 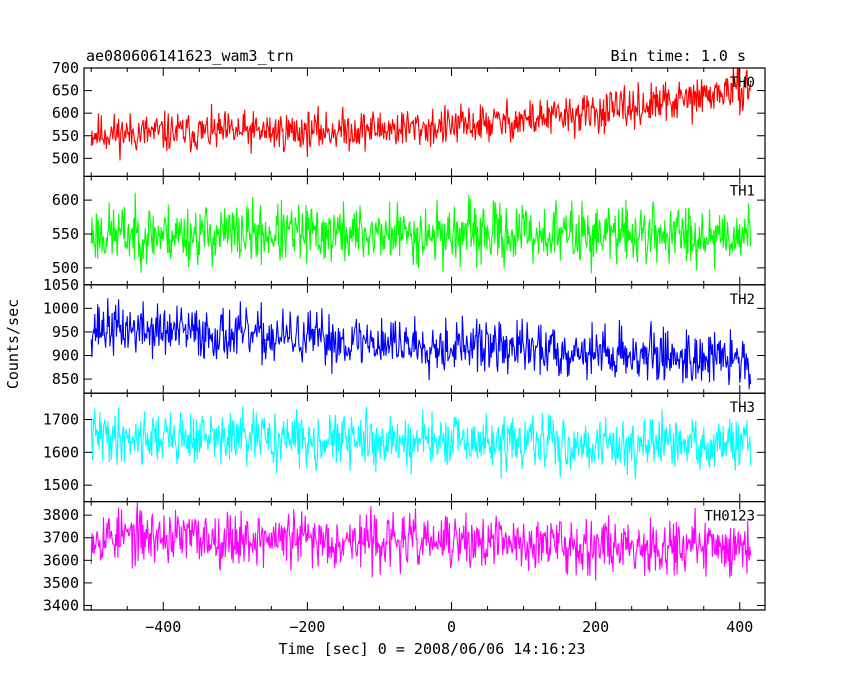 What do you see at coordinates (421, 233) in the screenshot?
I see `series-th1-line` at bounding box center [421, 233].